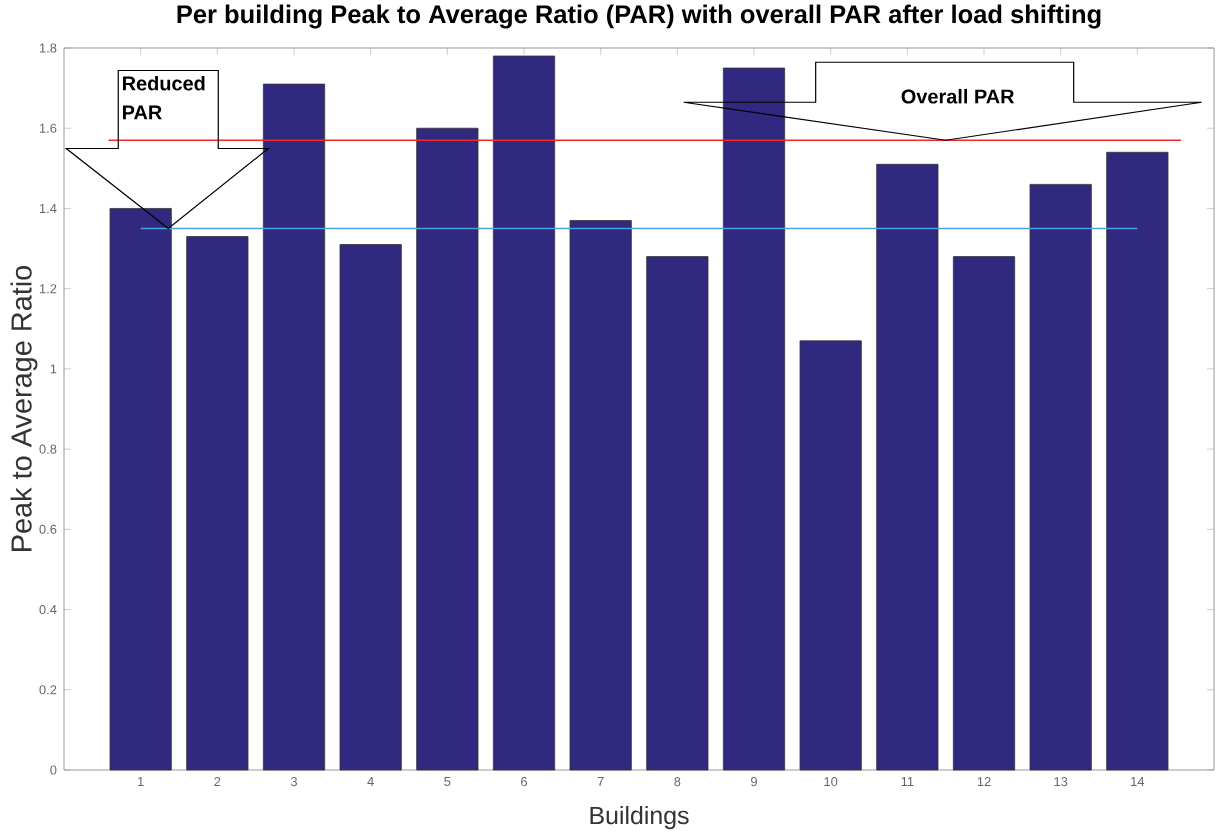  Describe the element at coordinates (164, 97) in the screenshot. I see `annotation: Reduced PAR` at that location.